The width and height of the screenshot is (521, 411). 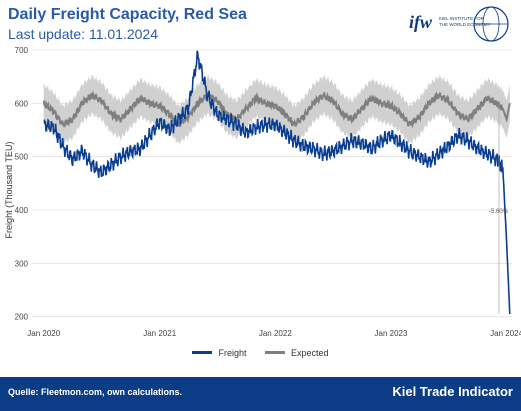 I want to click on legend-item-expected: Expected, so click(x=297, y=353).